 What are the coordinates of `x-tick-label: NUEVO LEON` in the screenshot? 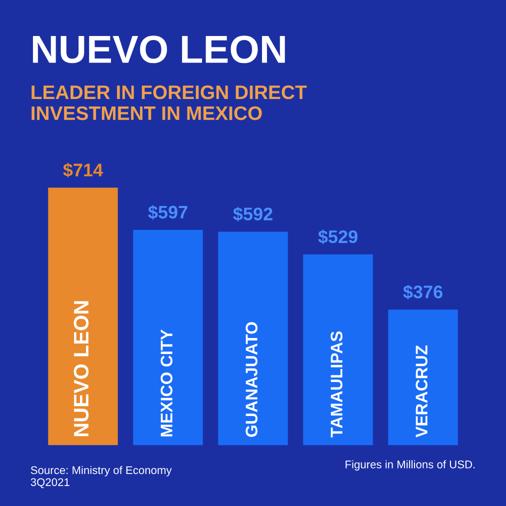 It's located at (81, 368).